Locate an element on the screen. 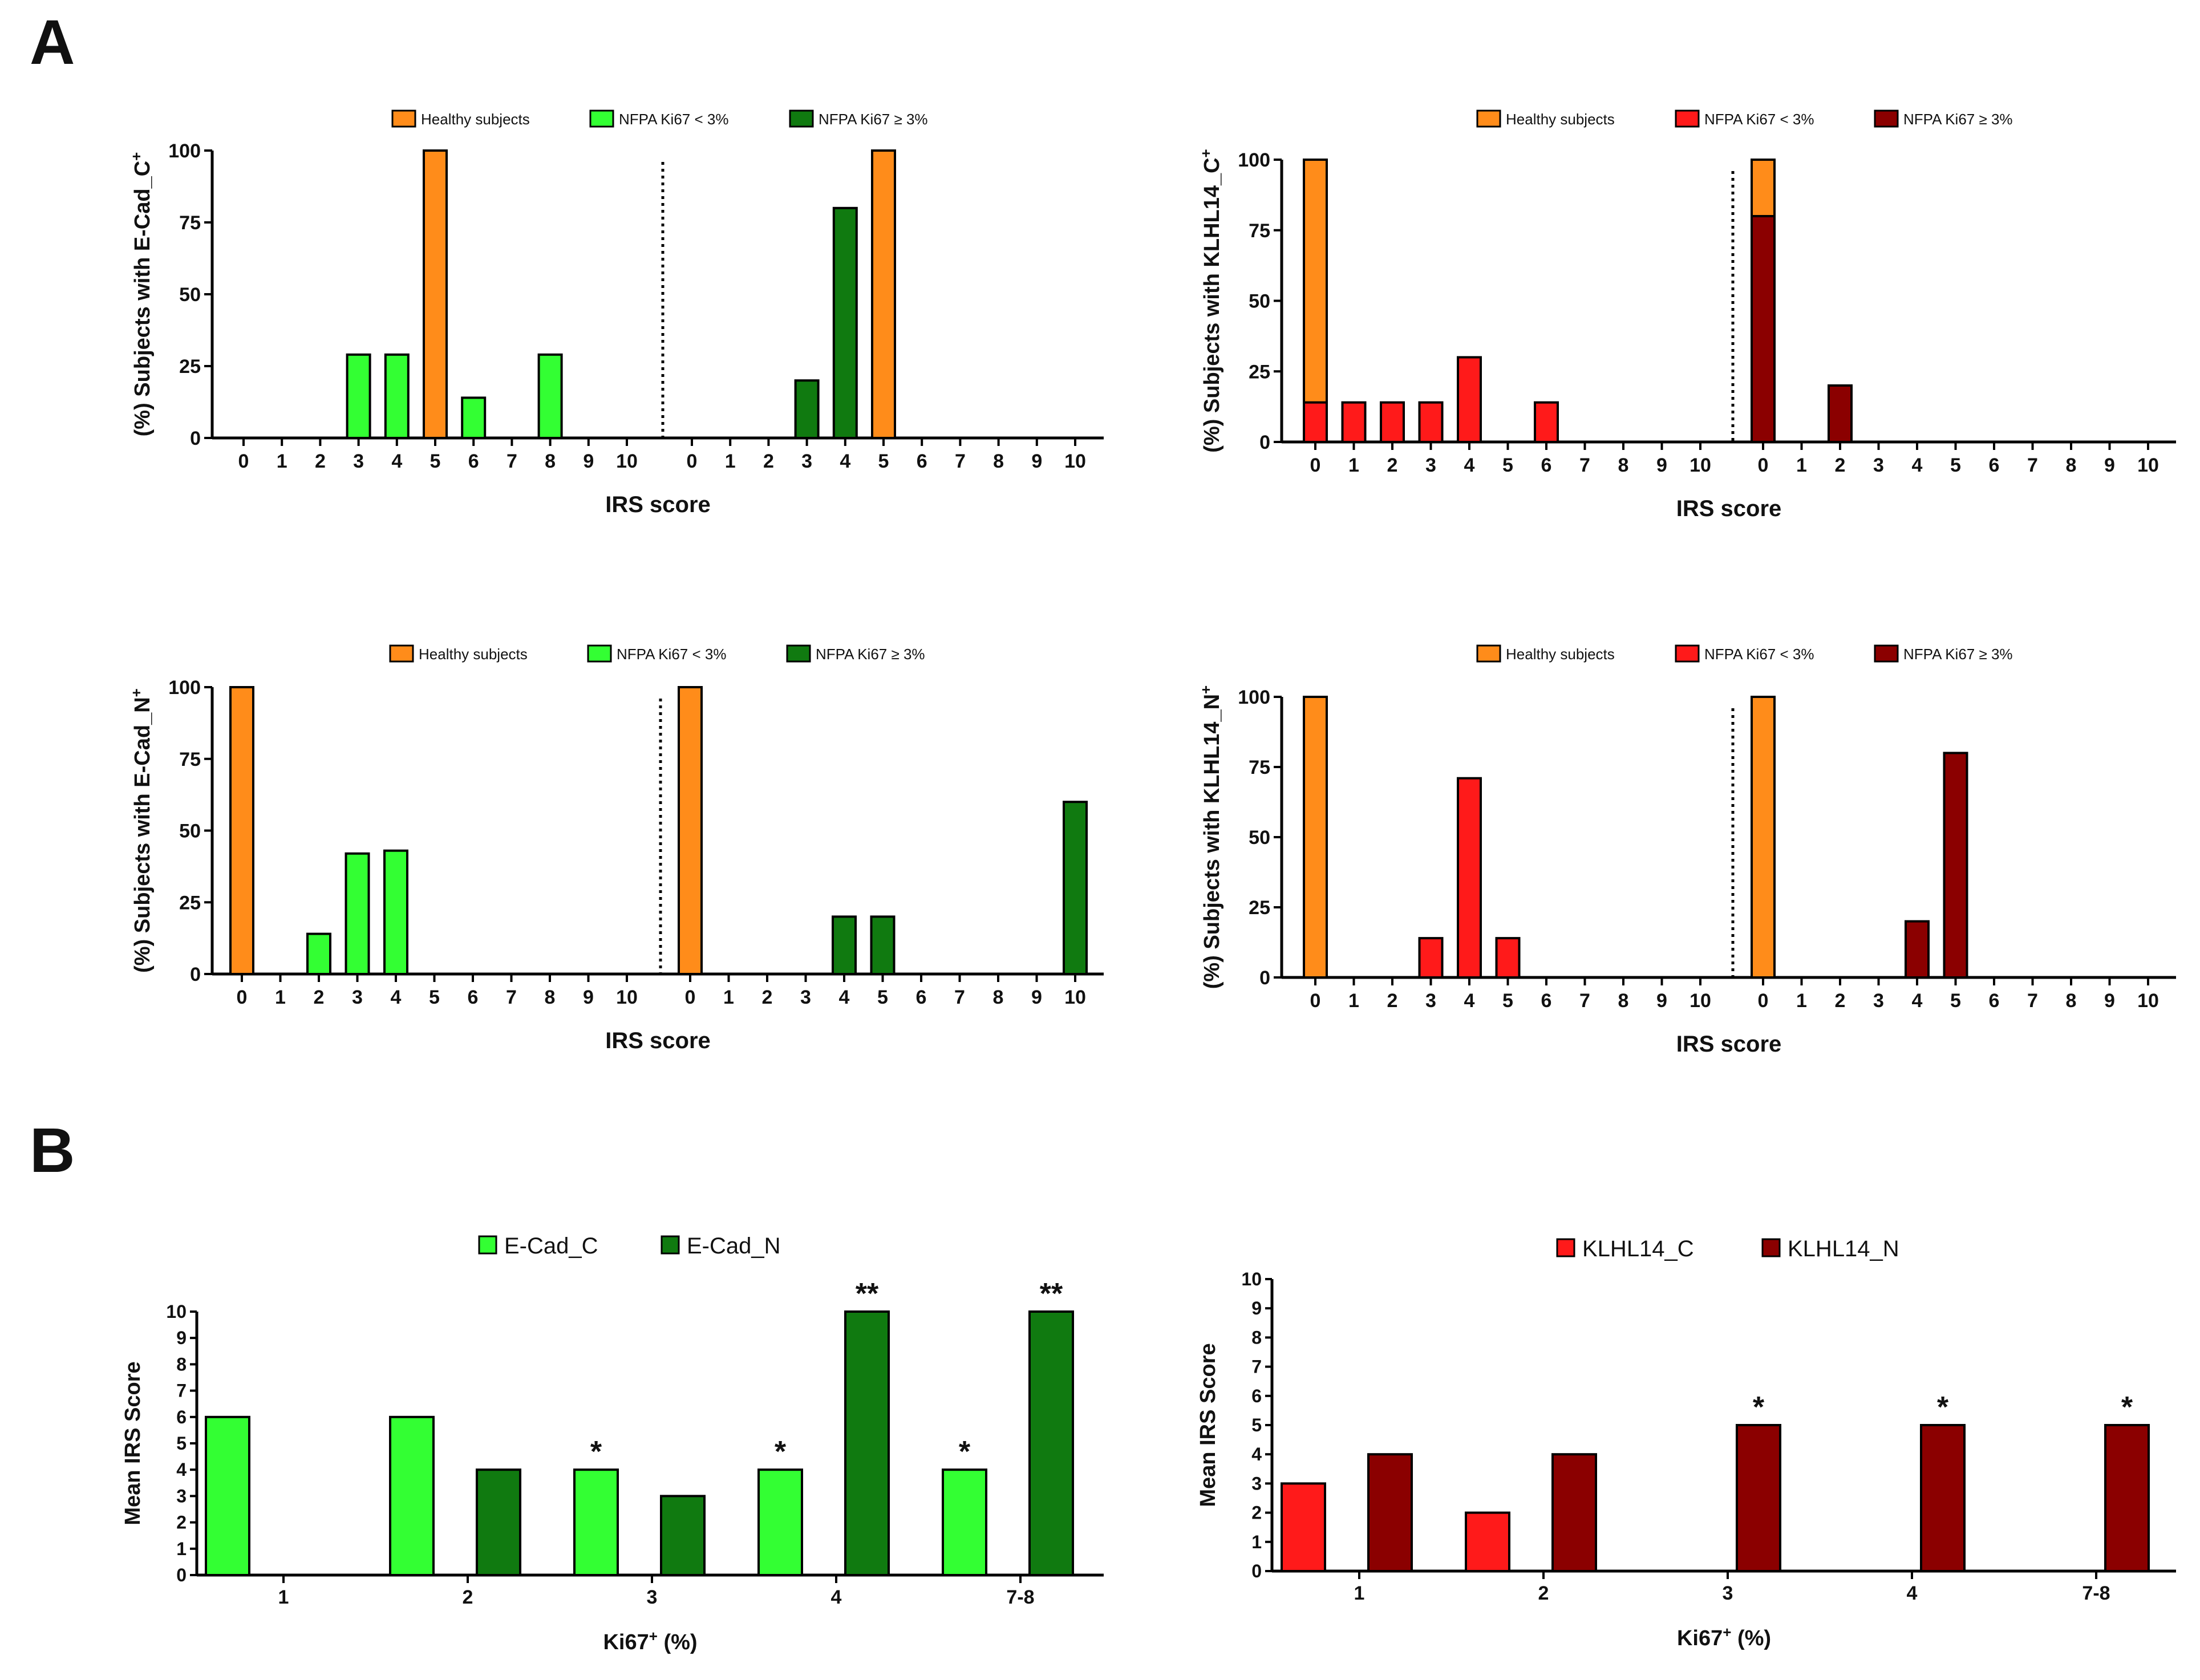  y-tick-label: 50 is located at coordinates (190, 831).